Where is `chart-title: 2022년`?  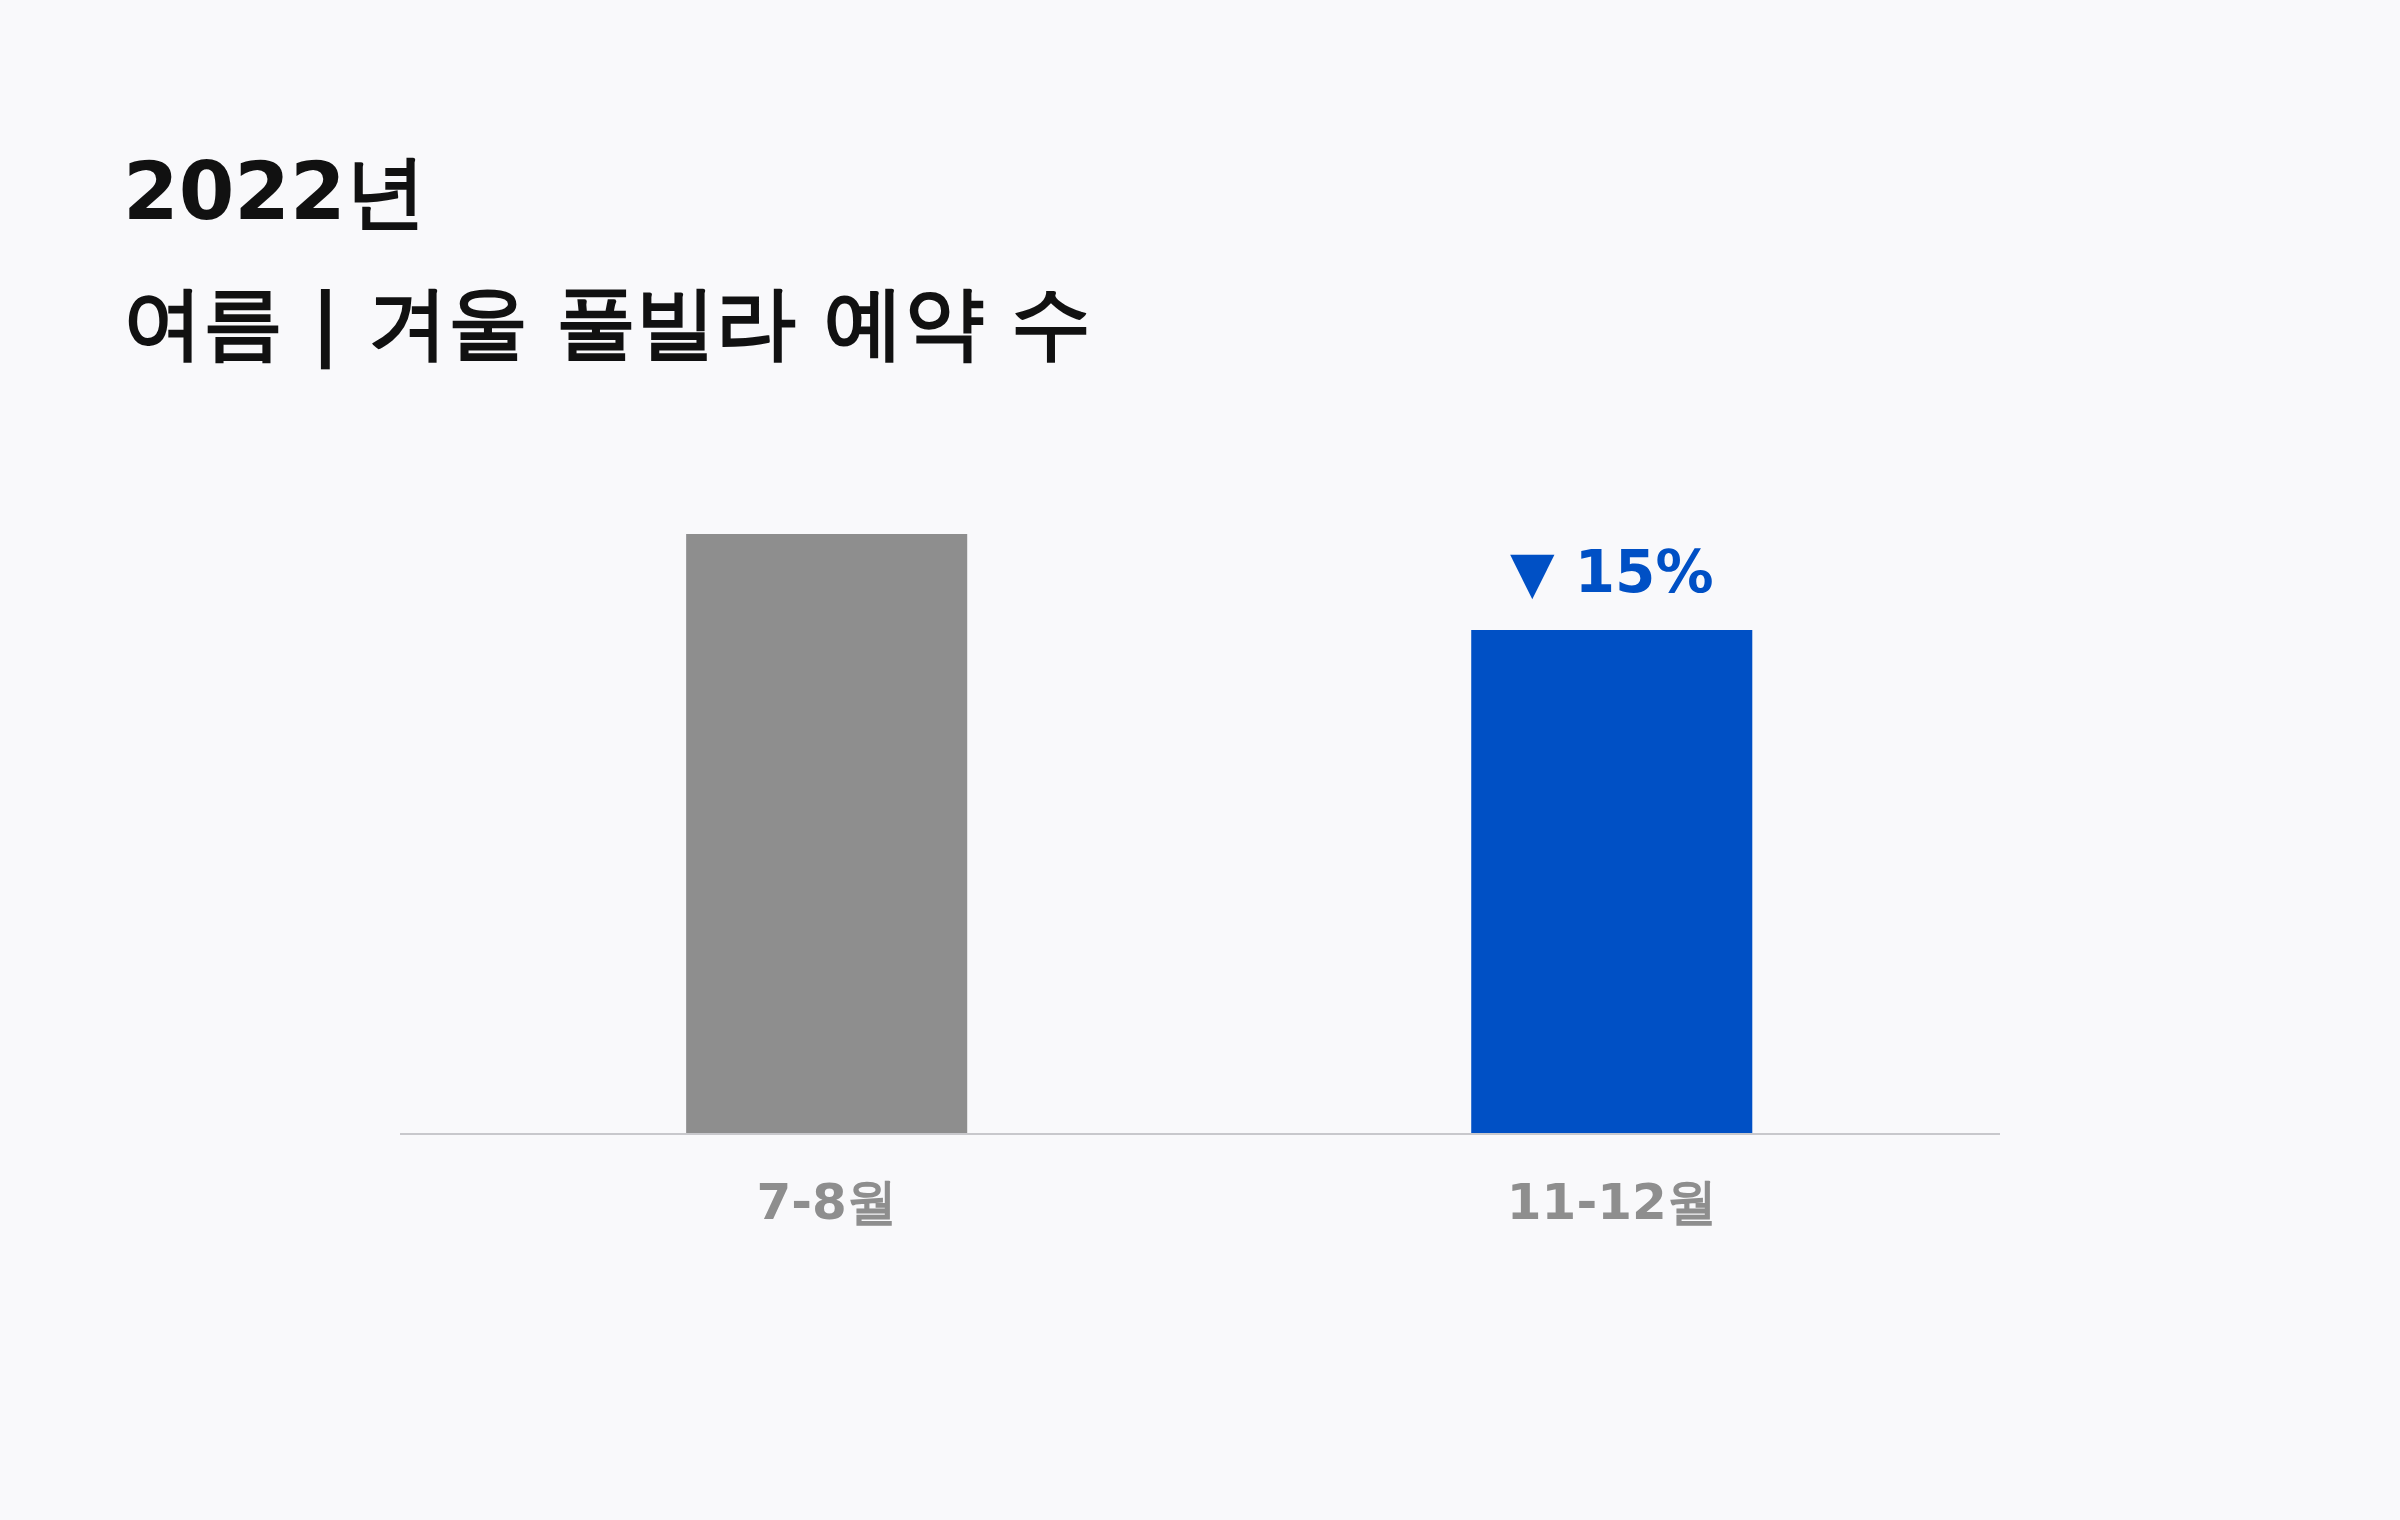
chart-title: 2022년 is located at coordinates (274, 191).